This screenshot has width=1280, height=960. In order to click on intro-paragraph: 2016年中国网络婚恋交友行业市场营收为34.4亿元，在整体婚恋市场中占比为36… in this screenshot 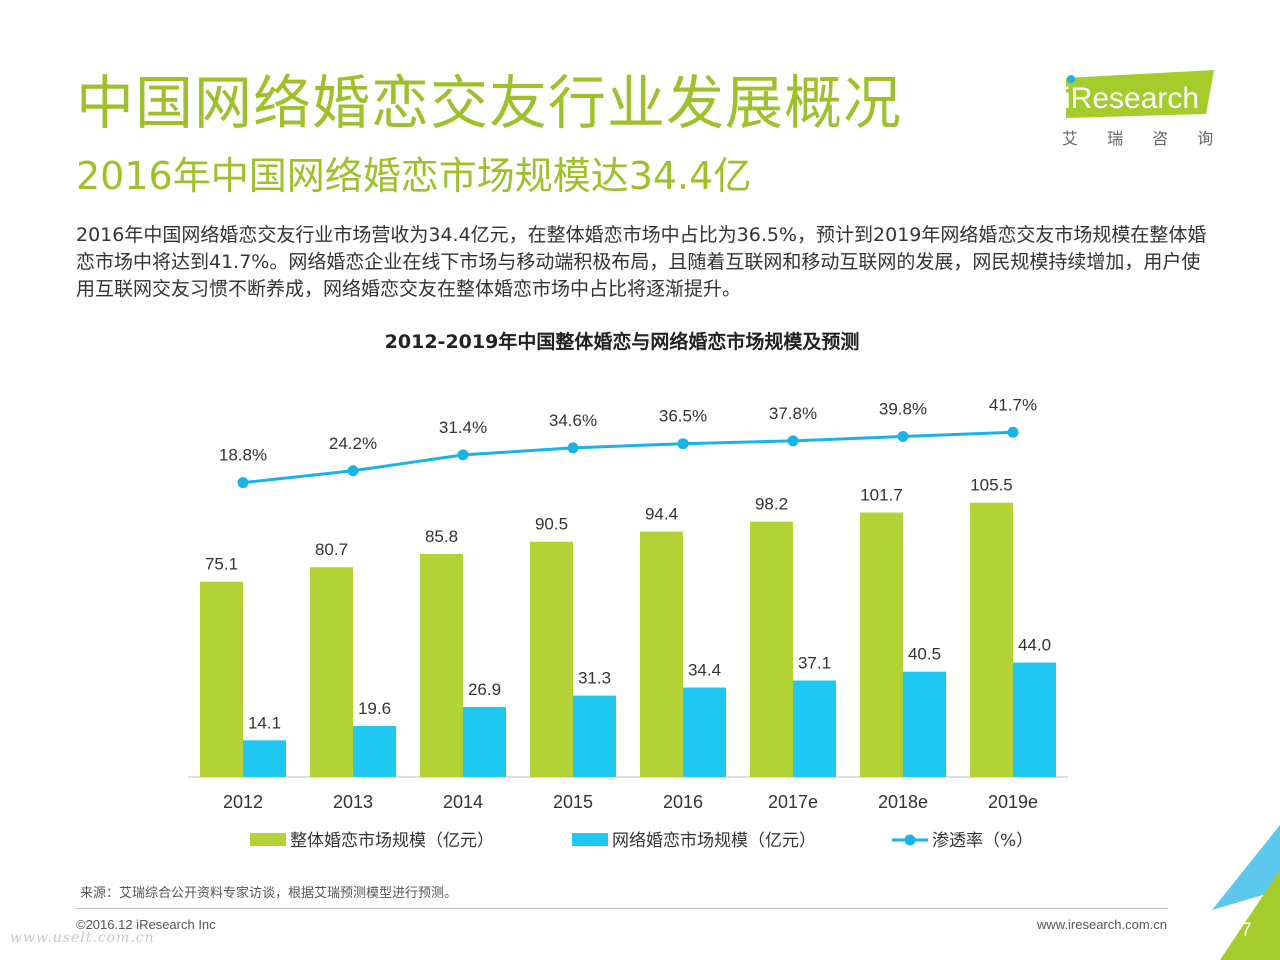, I will do `click(641, 262)`.